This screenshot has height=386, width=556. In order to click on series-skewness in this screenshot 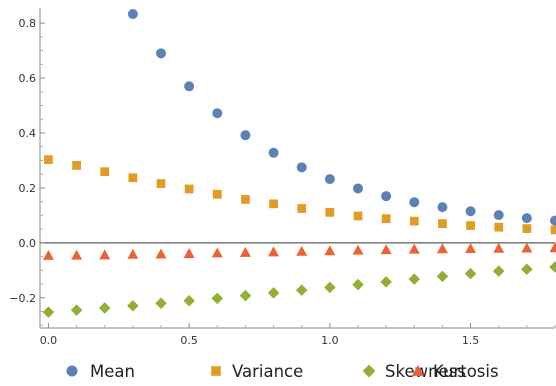, I will do `click(299, 289)`.